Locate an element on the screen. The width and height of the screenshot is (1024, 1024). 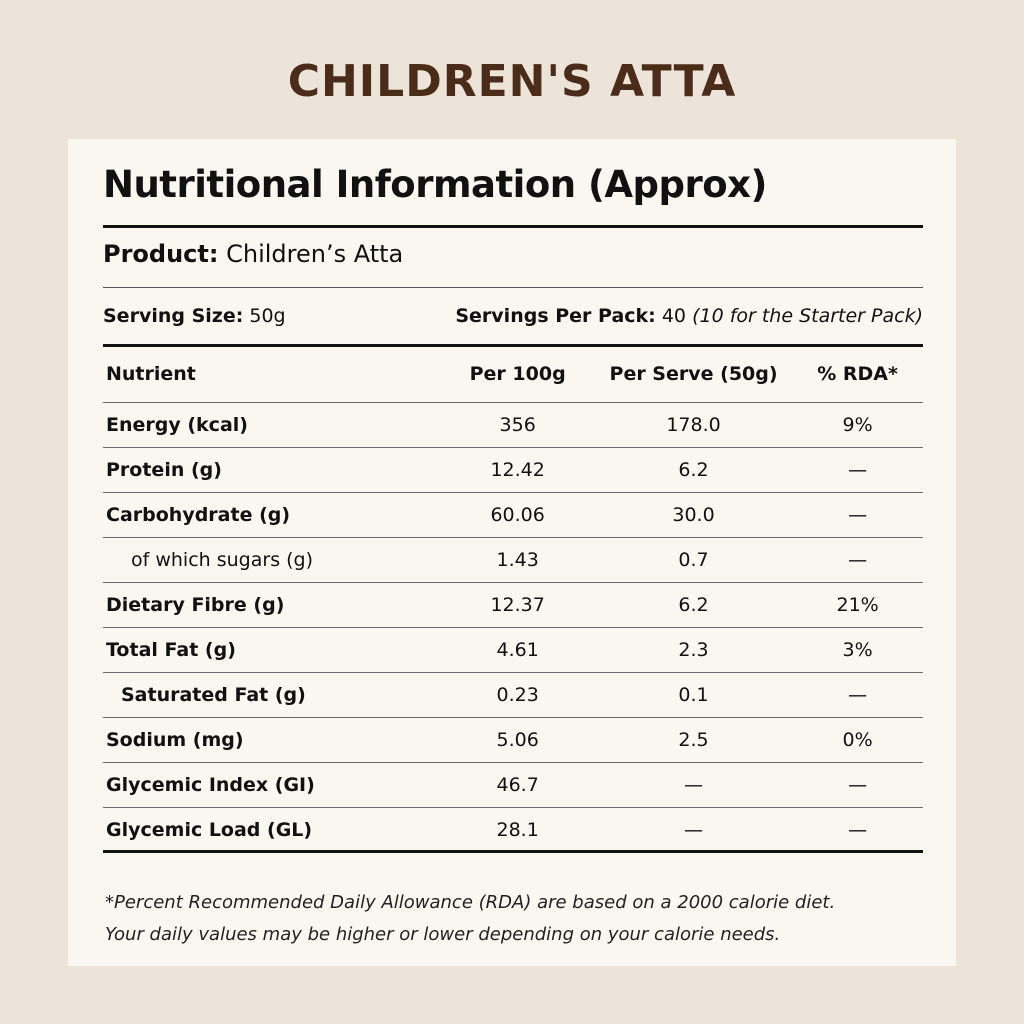
value-per-100g: 1.43 is located at coordinates (517, 560).